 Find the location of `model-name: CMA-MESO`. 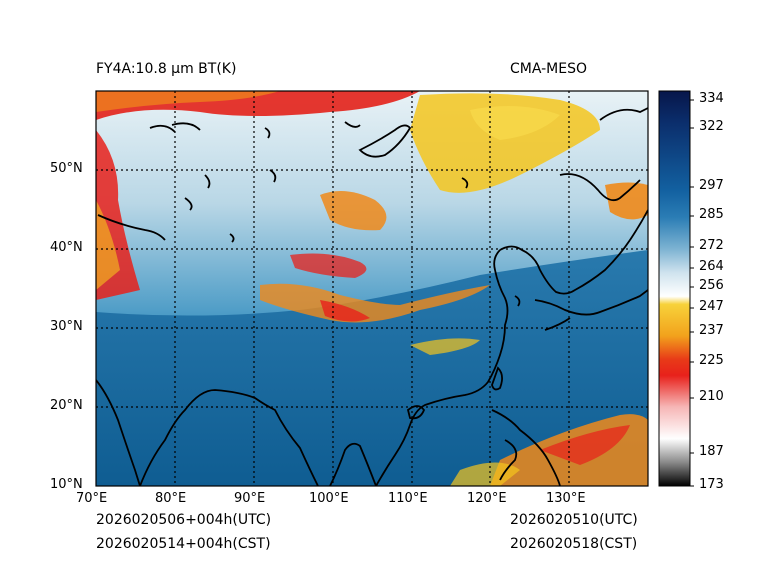

model-name: CMA-MESO is located at coordinates (549, 69).